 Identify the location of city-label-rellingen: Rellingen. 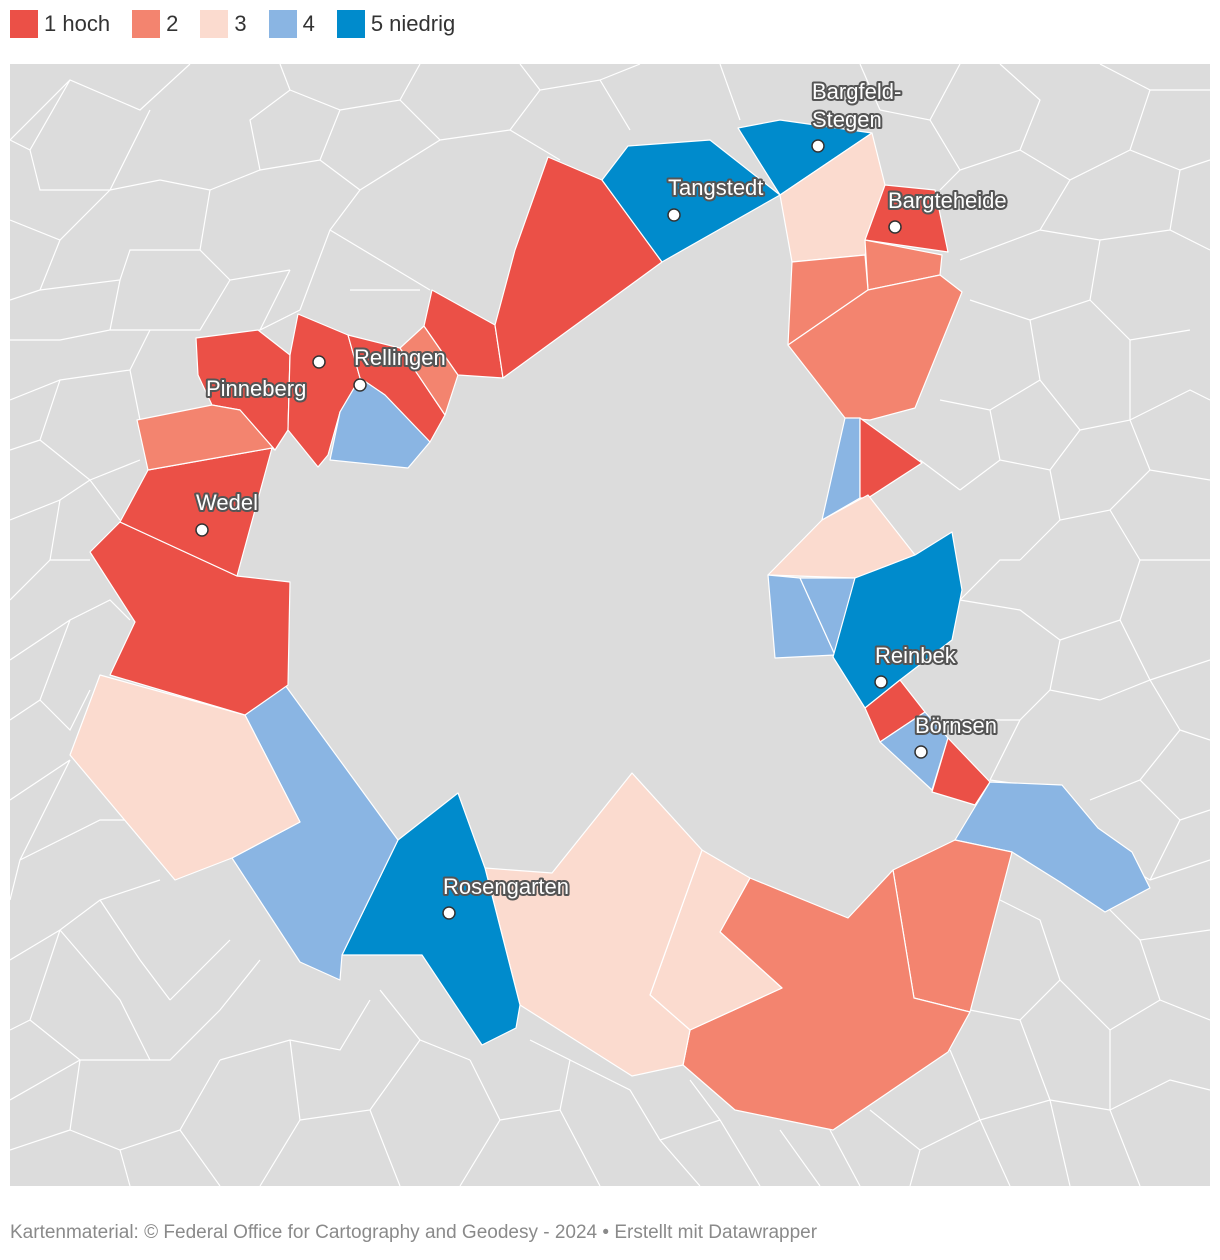
(400, 357).